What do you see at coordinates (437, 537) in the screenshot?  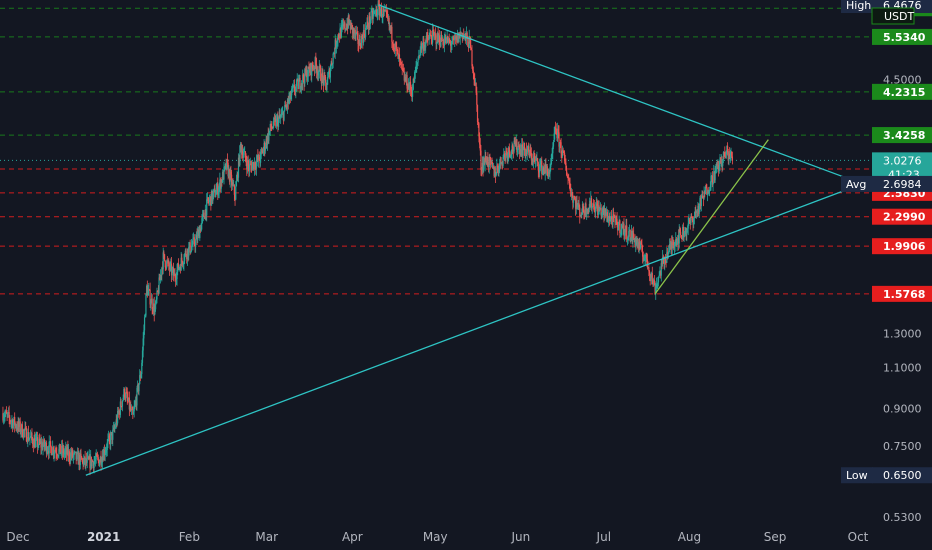 I see `time-axis: Dec 2021 Feb Mar Apr May Jun Jul Aug Sep Oct` at bounding box center [437, 537].